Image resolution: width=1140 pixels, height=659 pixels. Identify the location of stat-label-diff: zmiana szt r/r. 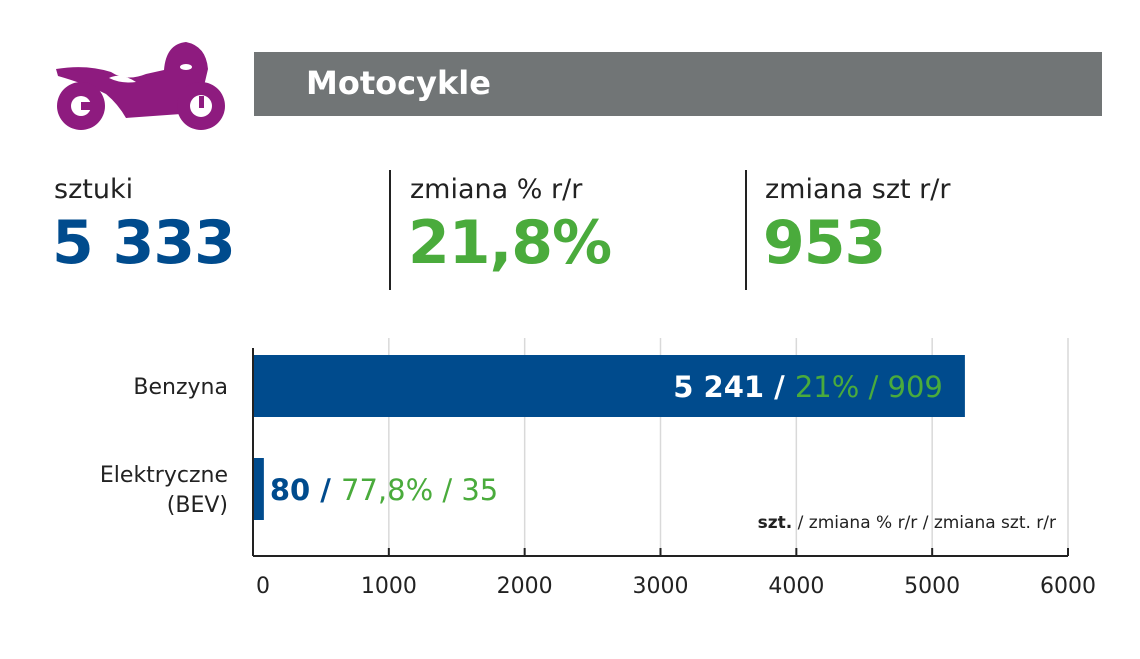
(858, 189).